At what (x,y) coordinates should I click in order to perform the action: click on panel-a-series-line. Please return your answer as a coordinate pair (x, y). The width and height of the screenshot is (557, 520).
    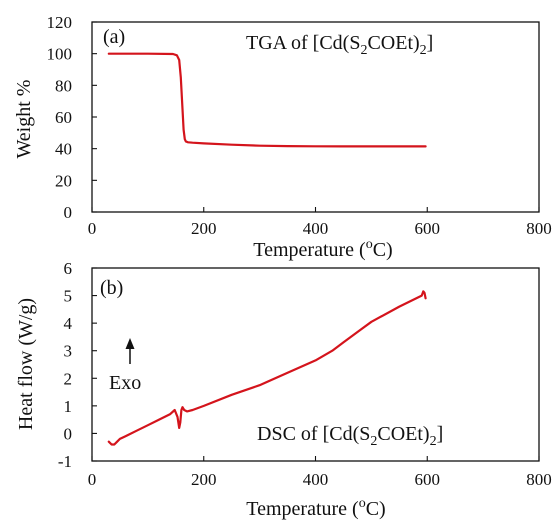
    Looking at the image, I should click on (267, 100).